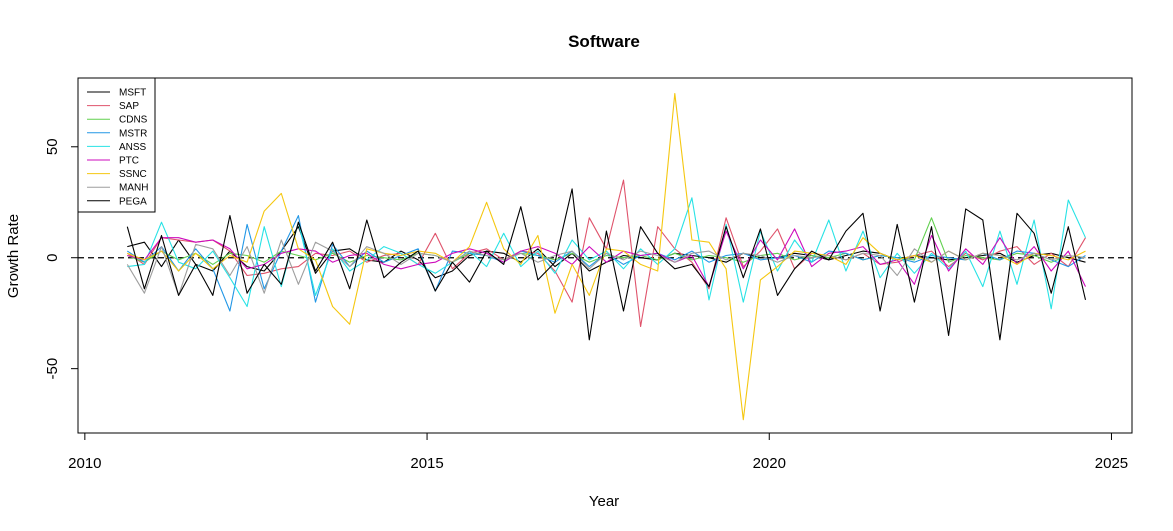 This screenshot has height=531, width=1173. I want to click on chart-title: Software, so click(604, 41).